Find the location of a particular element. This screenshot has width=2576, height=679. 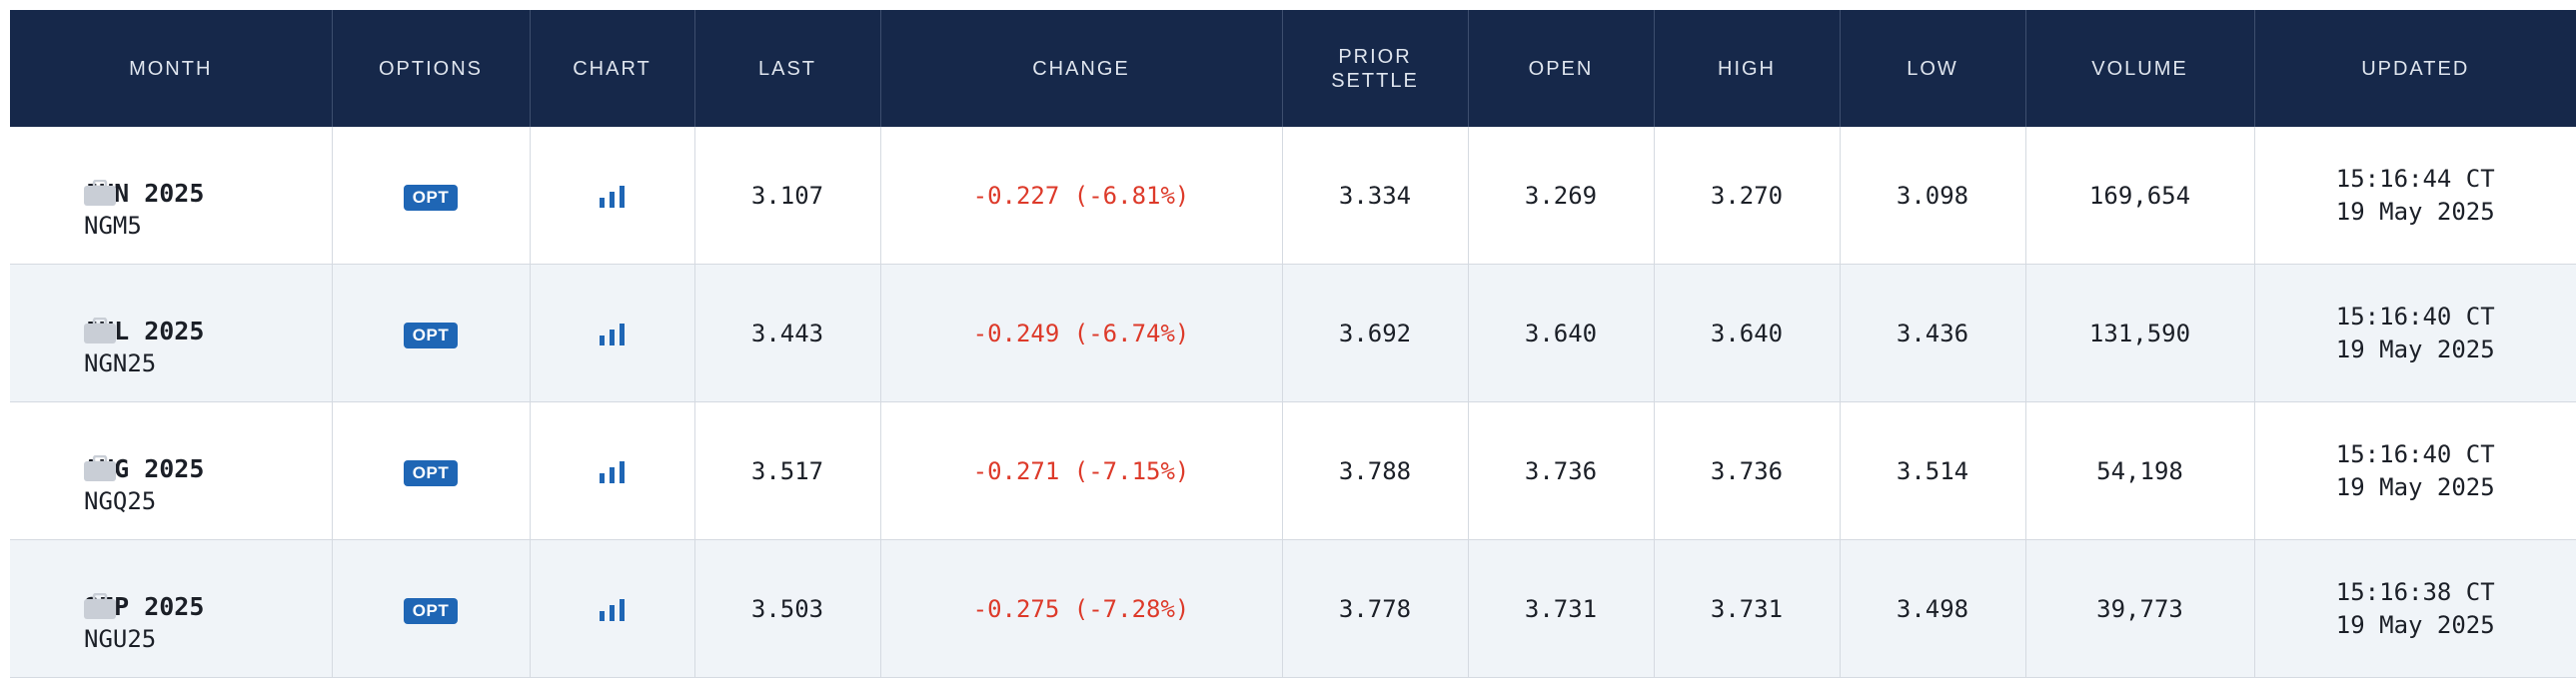

header-month: MONTH is located at coordinates (171, 68).